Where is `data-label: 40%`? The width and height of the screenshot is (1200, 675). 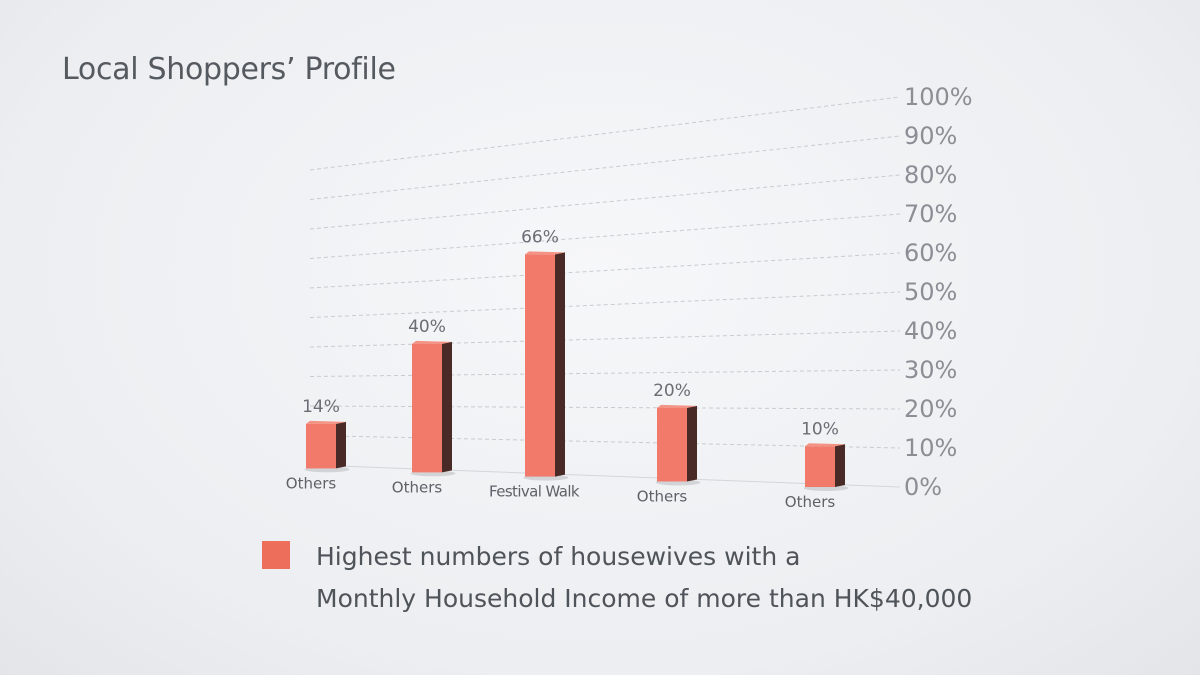 data-label: 40% is located at coordinates (427, 327).